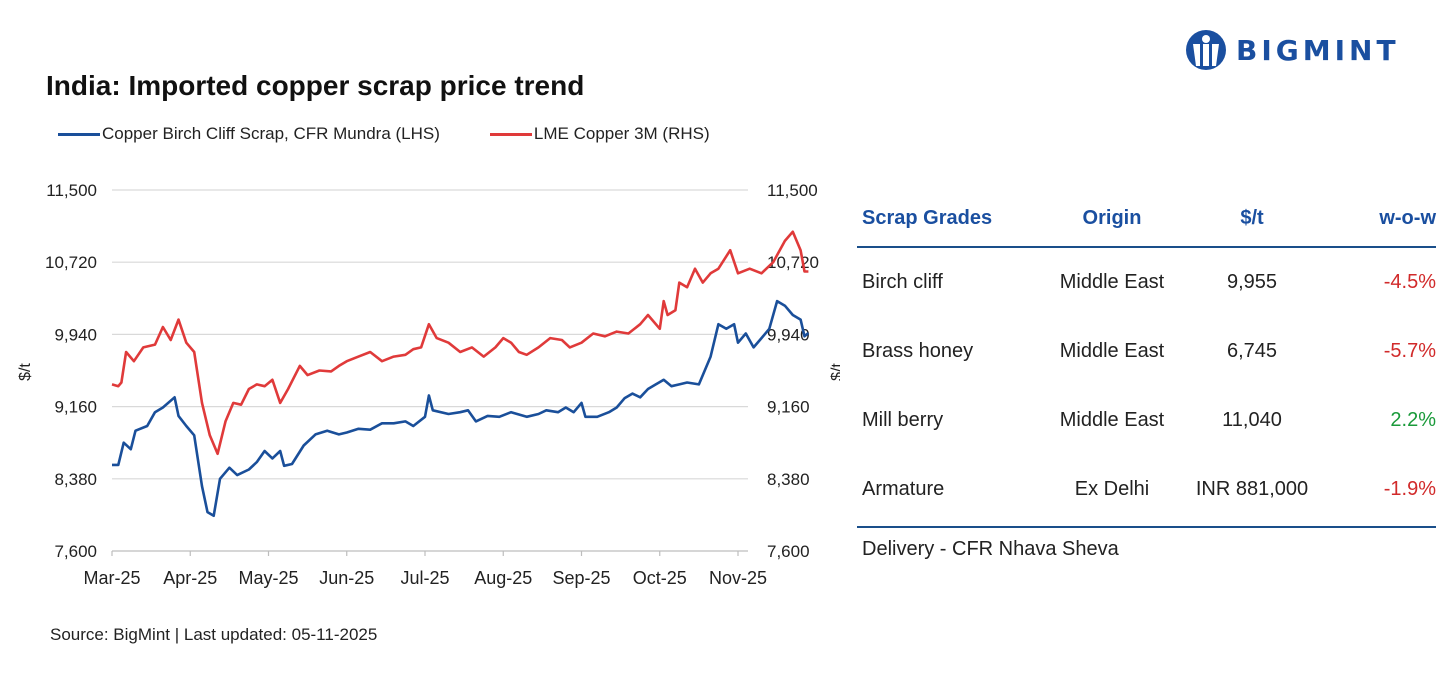  Describe the element at coordinates (581, 578) in the screenshot. I see `x-tick-label: Sep-25` at that location.